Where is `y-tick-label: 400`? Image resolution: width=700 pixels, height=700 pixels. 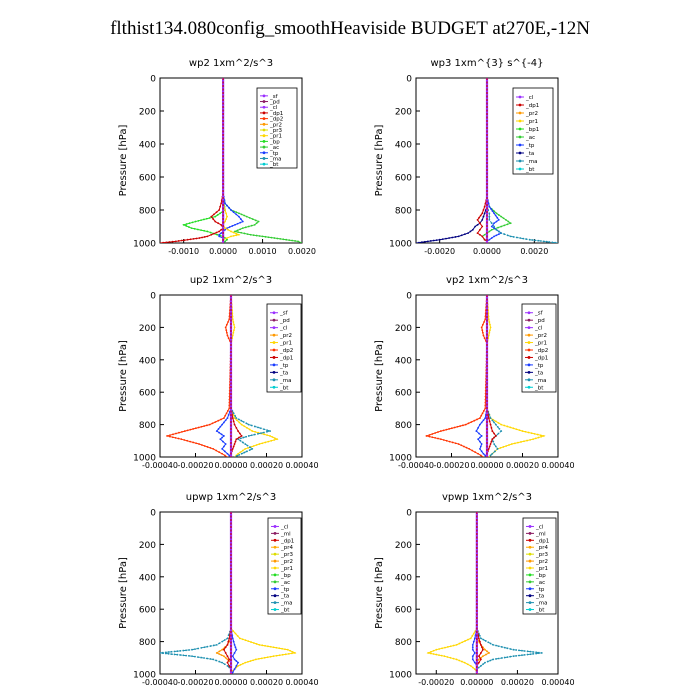 y-tick-label: 400 is located at coordinates (403, 361).